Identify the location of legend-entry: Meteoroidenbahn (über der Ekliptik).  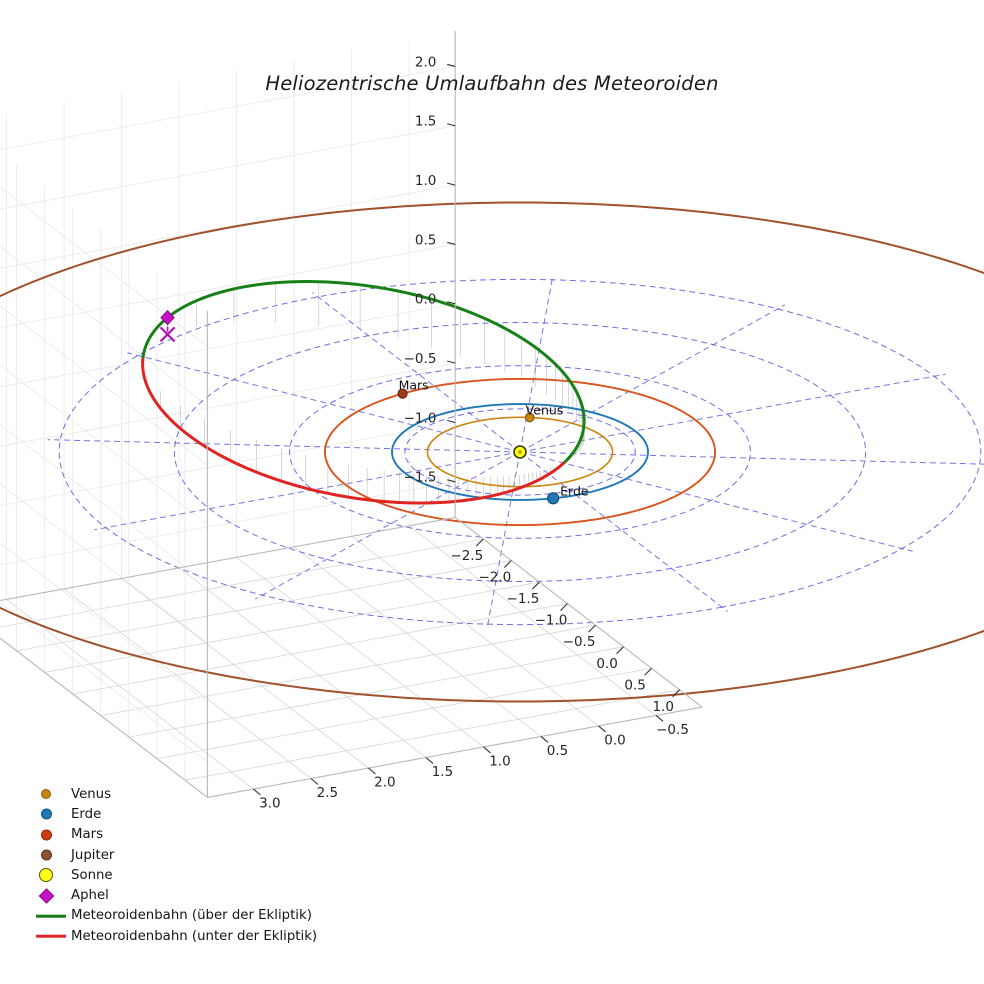
(175, 916).